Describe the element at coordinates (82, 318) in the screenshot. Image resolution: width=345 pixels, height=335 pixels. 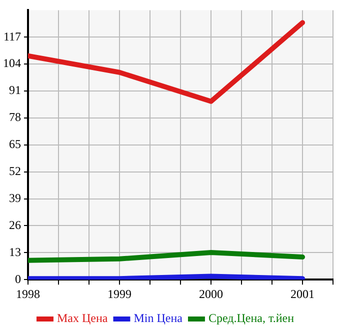
I see `legend-label: Max Цена` at that location.